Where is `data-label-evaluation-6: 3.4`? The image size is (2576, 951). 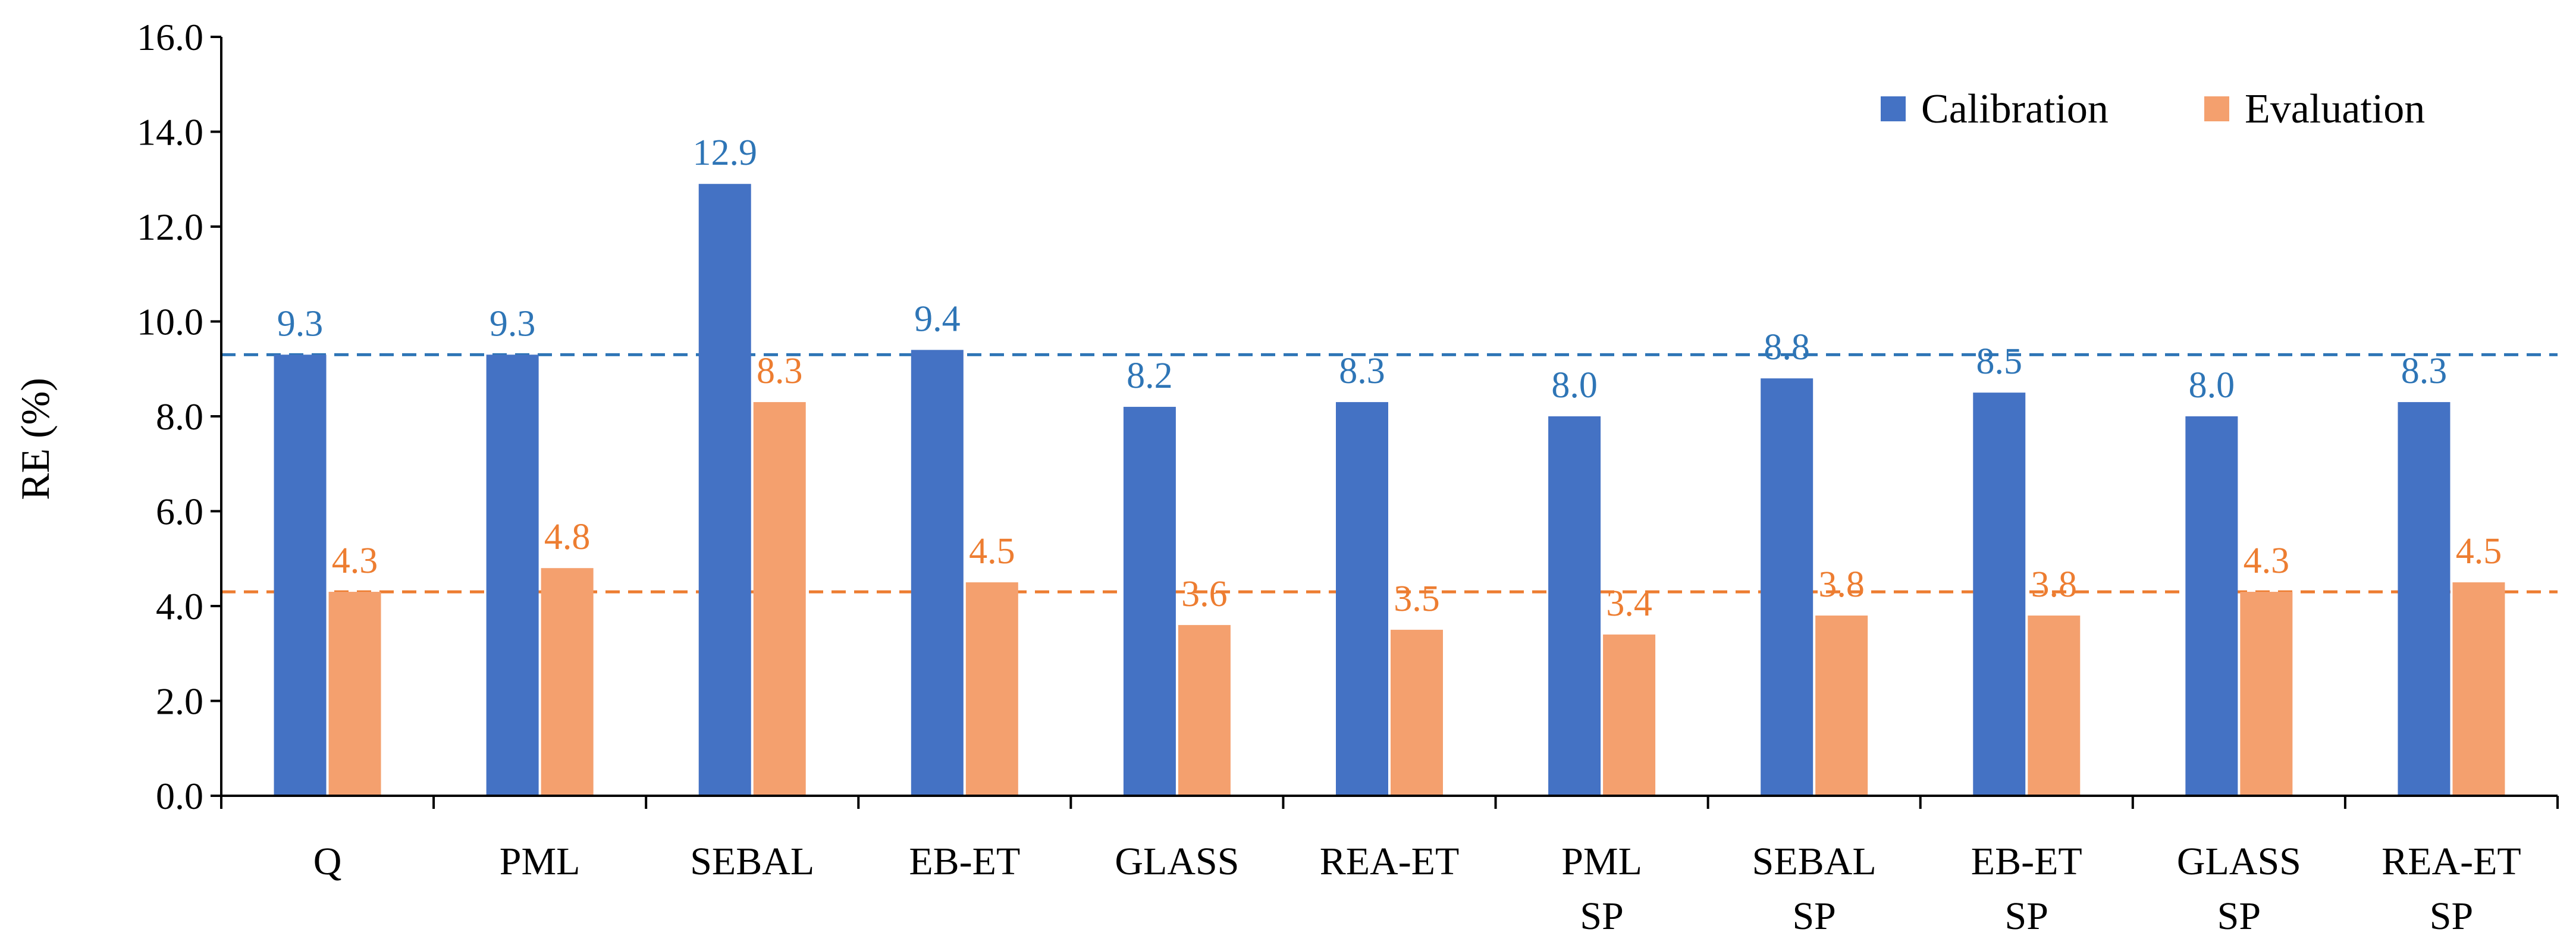
data-label-evaluation-6: 3.4 is located at coordinates (1629, 603).